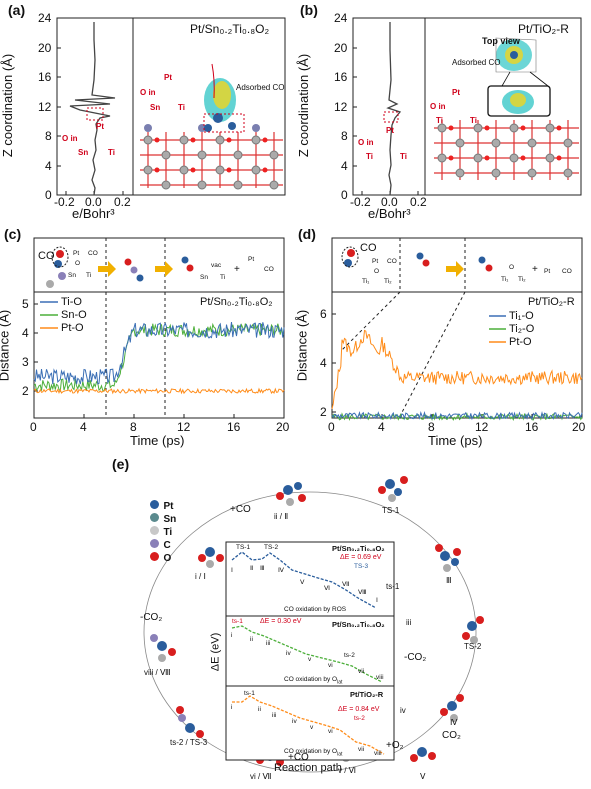  What do you see at coordinates (543, 29) in the screenshot?
I see `title: Pt/TiO₂-R` at bounding box center [543, 29].